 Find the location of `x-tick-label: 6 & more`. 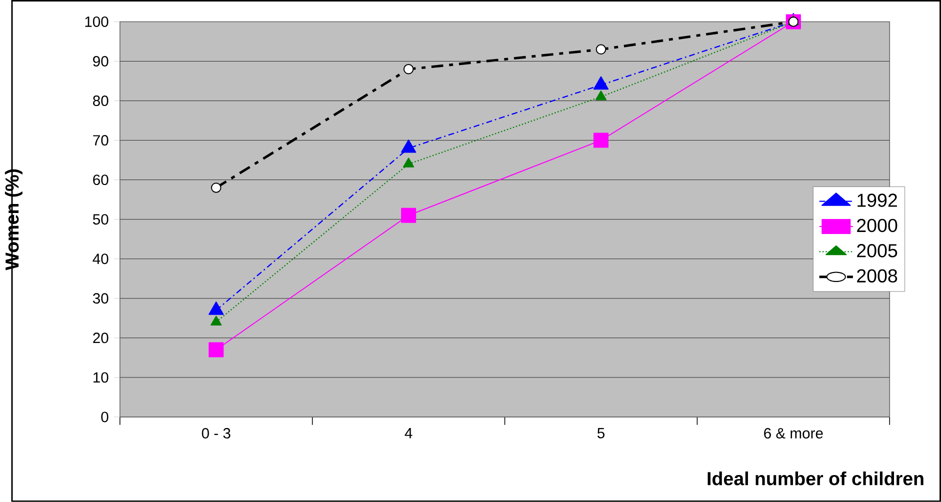

x-tick-label: 6 & more is located at coordinates (793, 433).